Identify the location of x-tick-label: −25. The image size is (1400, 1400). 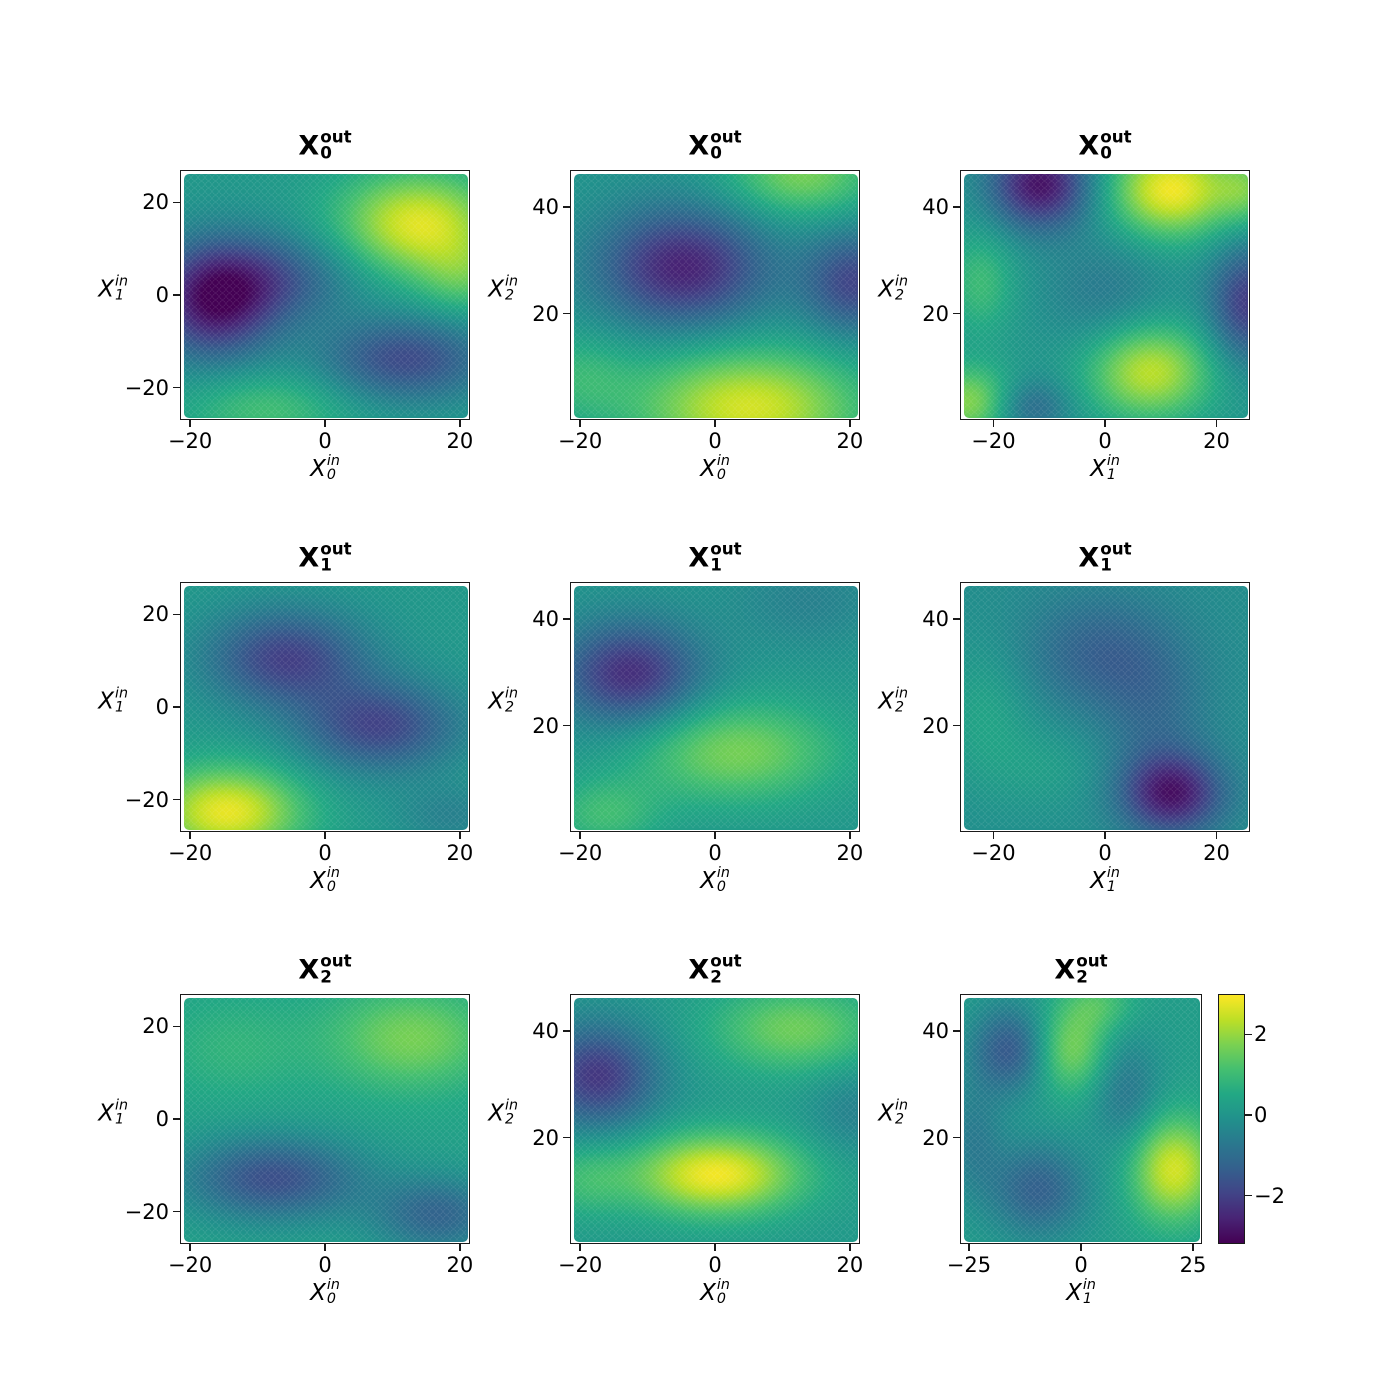
(969, 1265).